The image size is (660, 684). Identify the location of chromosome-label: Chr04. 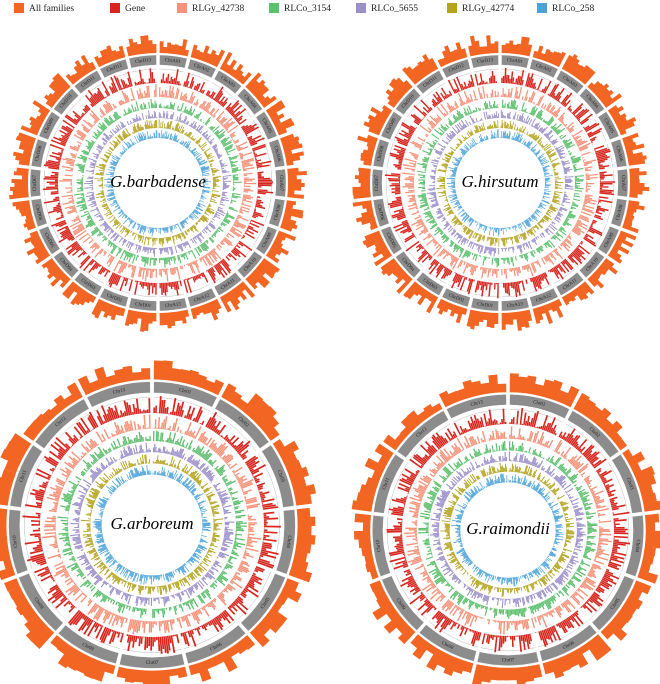
(636, 546).